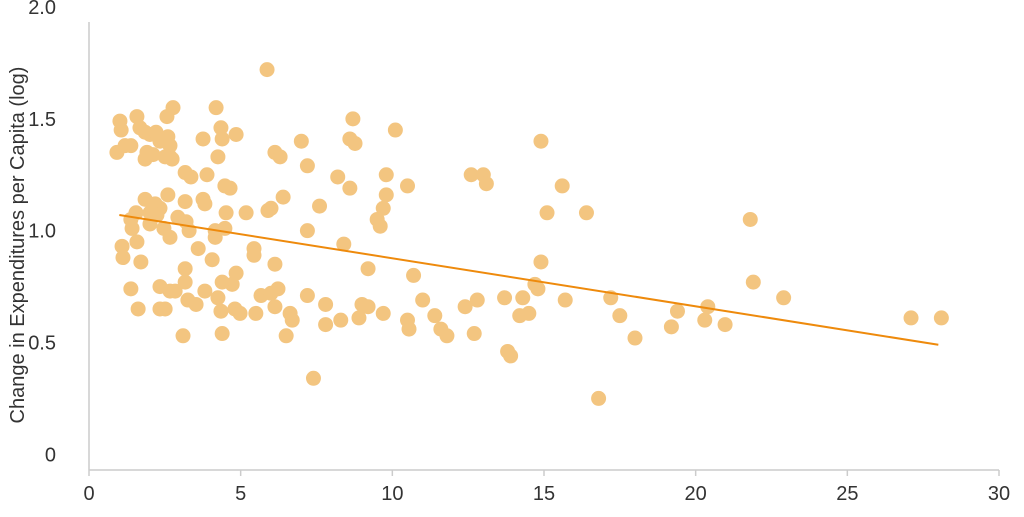 Image resolution: width=1024 pixels, height=517 pixels. What do you see at coordinates (50, 455) in the screenshot?
I see `y-tick-label: 0` at bounding box center [50, 455].